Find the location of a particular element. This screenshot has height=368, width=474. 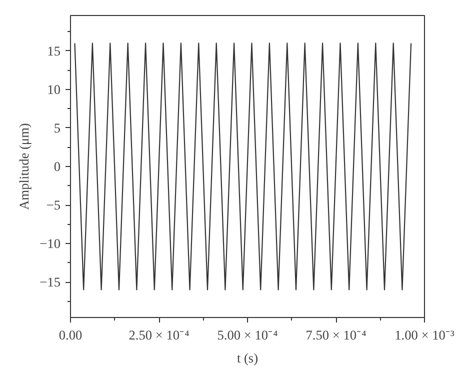

y-tick-label: −10 is located at coordinates (50, 244).